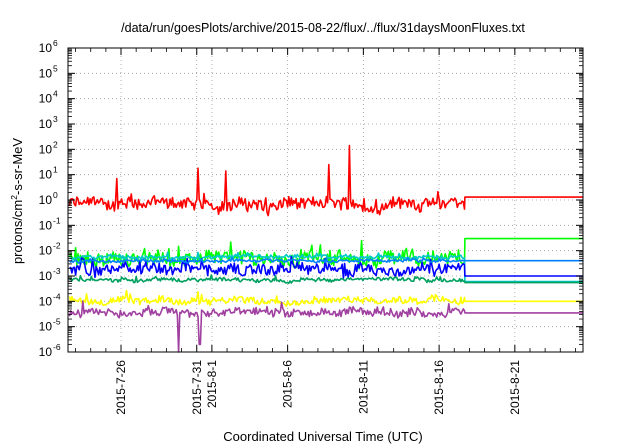 The width and height of the screenshot is (640, 448). Describe the element at coordinates (121, 387) in the screenshot. I see `x-tick-label: 2015-7-26` at that location.